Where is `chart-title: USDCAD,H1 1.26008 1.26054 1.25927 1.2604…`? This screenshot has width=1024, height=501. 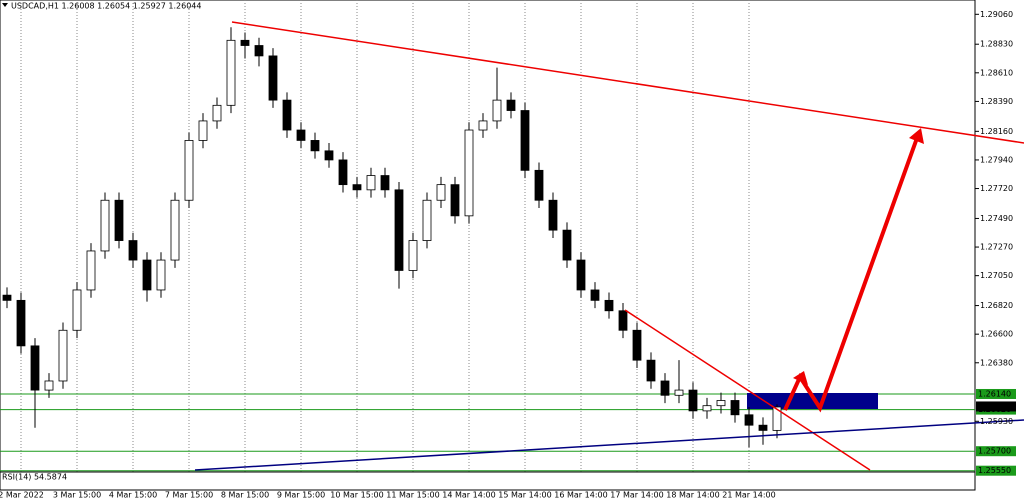 chart-title: USDCAD,H1 1.26008 1.26054 1.25927 1.2604… is located at coordinates (106, 6).